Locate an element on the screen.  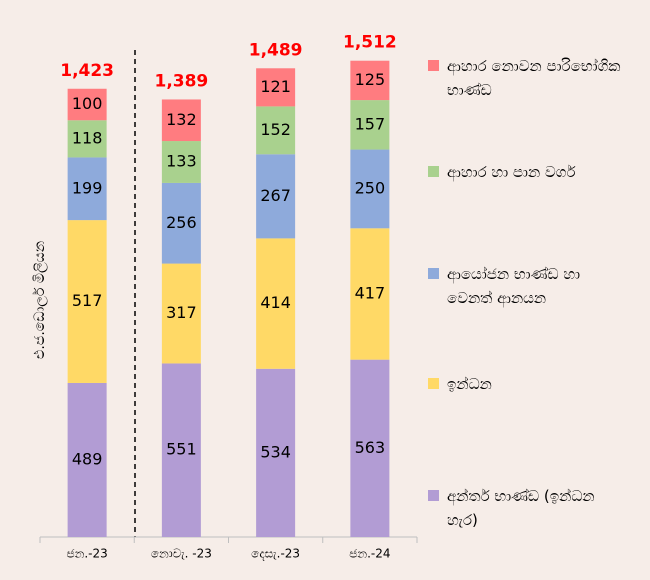
legend-label: ආහාර නොවන පාරිභෝගික භාණ්ඩ is located at coordinates (534, 78).